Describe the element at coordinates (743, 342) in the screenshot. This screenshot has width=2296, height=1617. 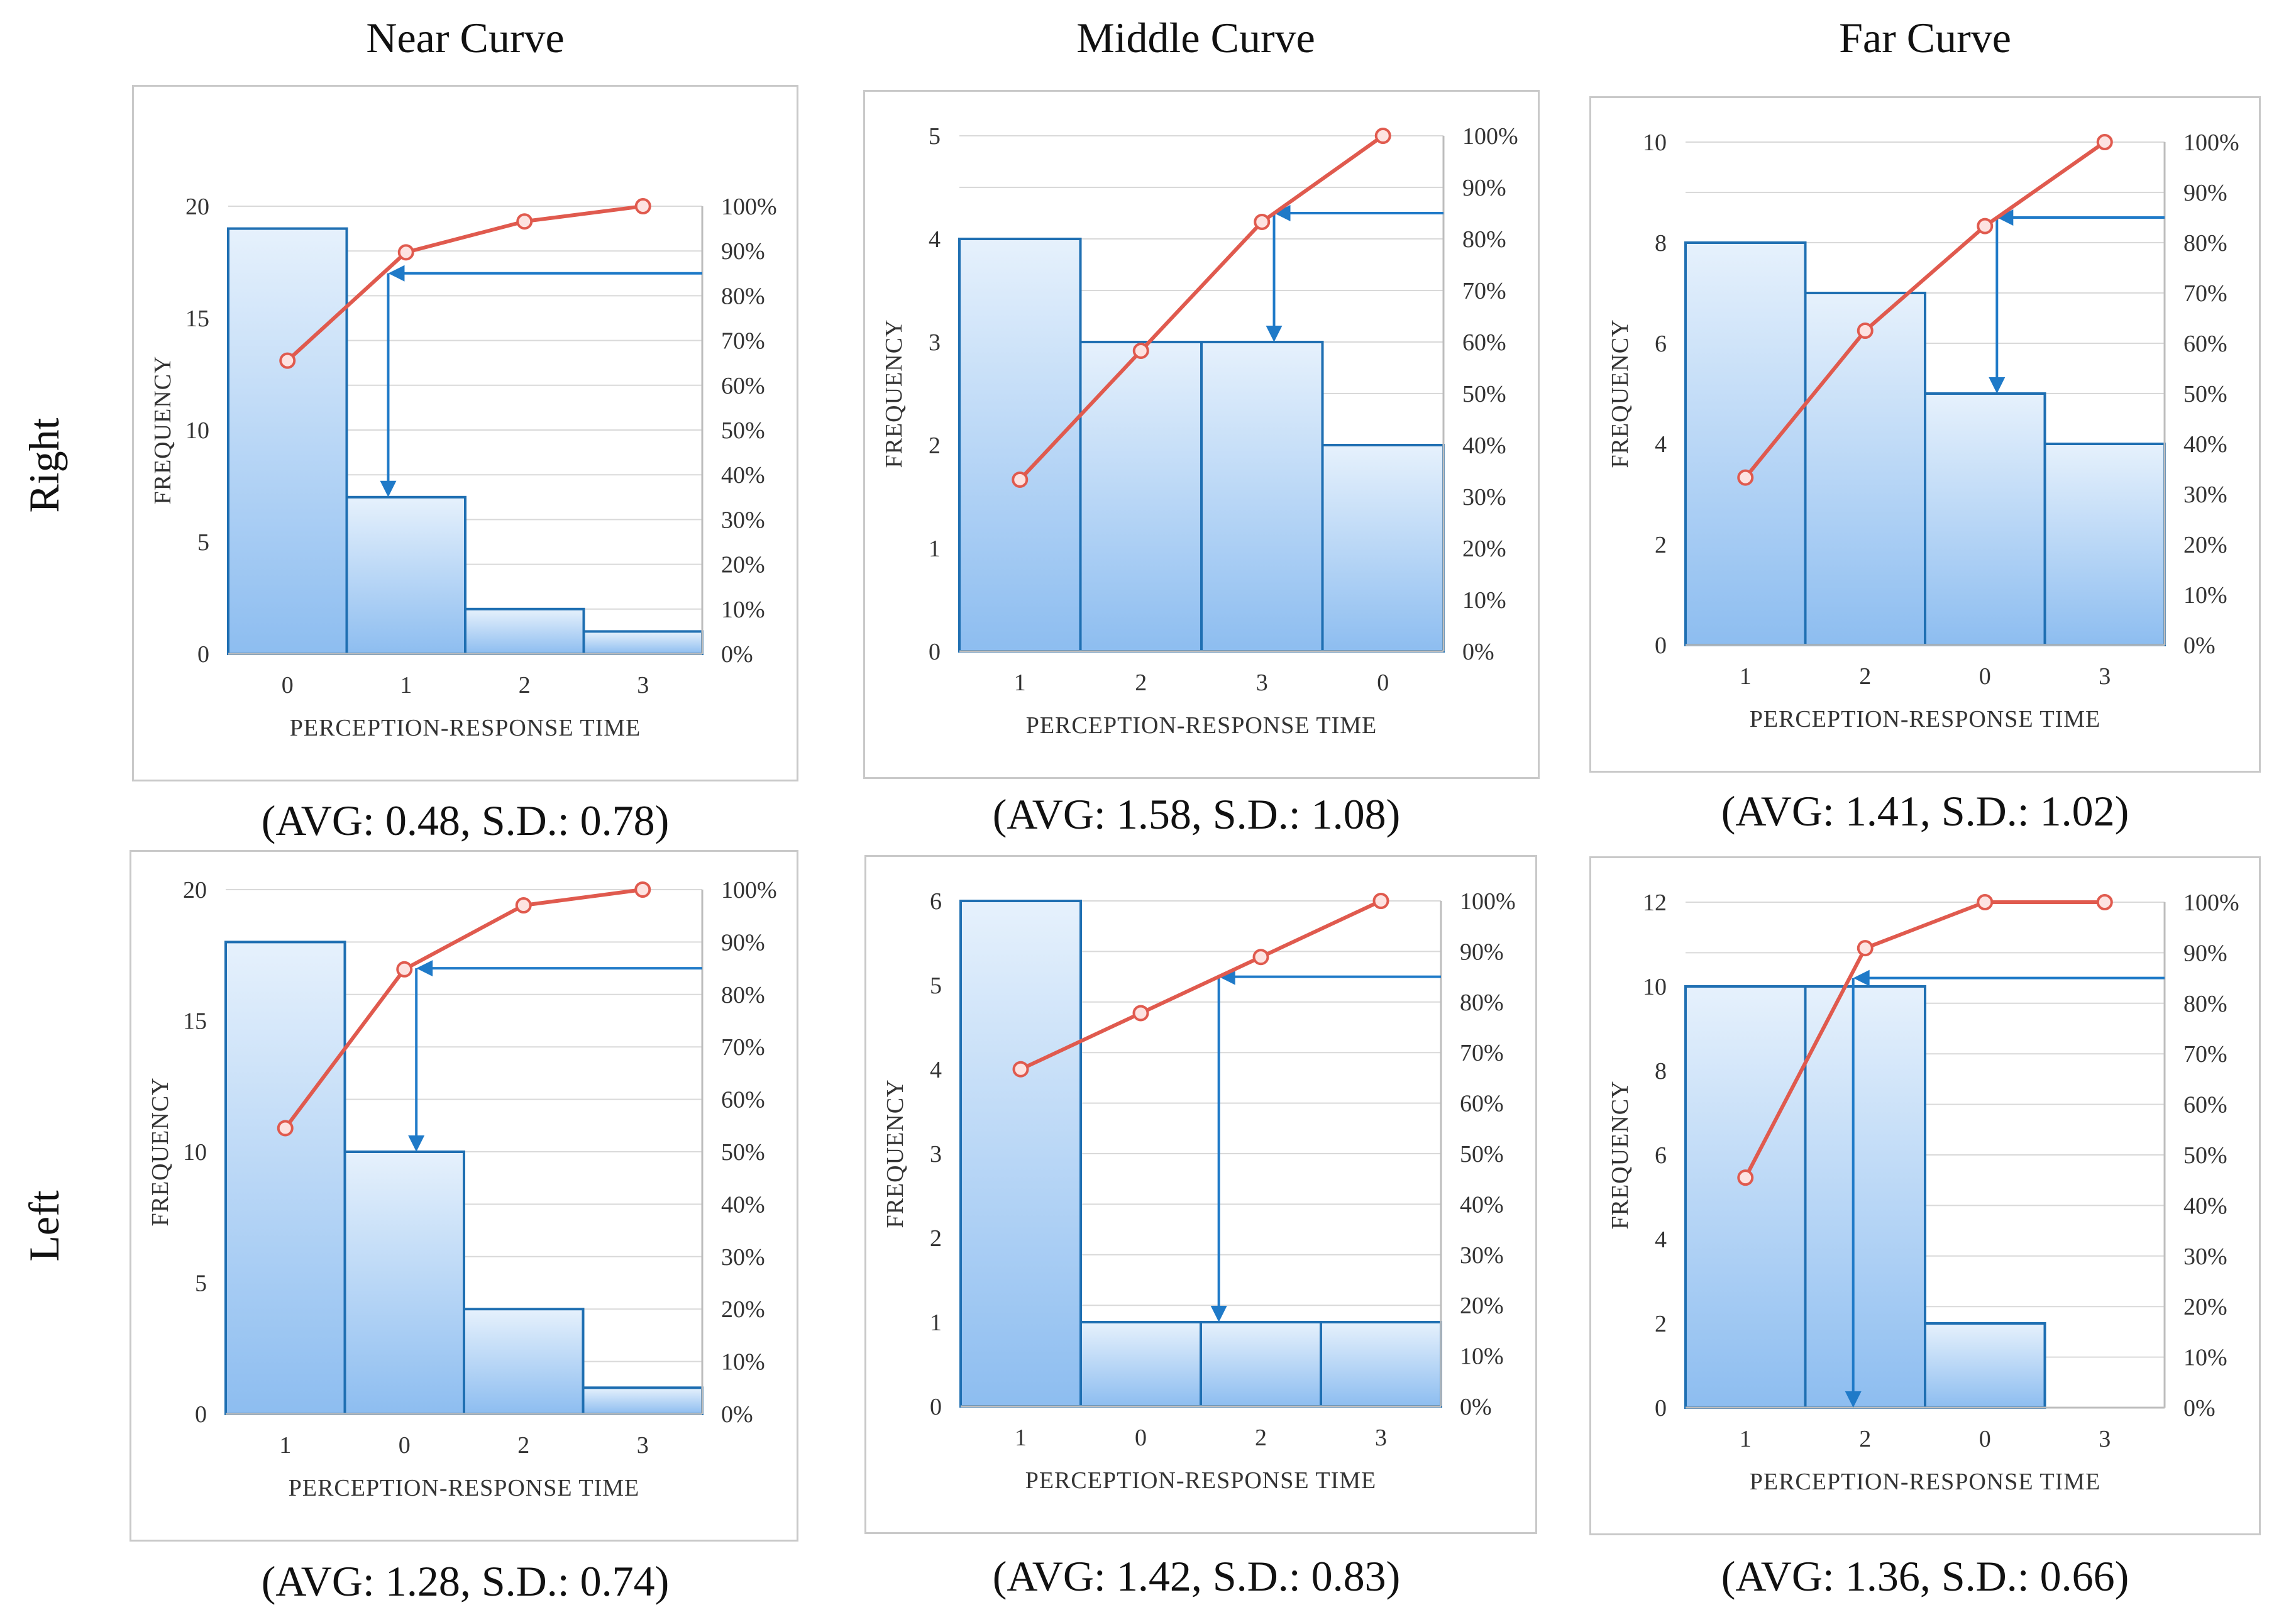
I see `y2-tick-label: 70%` at that location.